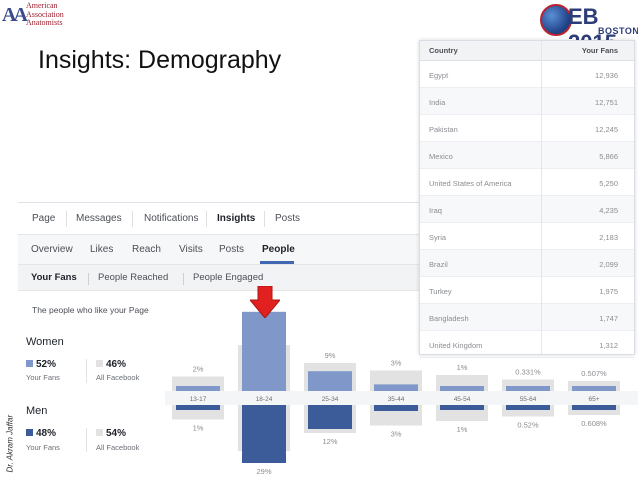  What do you see at coordinates (198, 369) in the screenshot?
I see `women-data-label: 2%` at bounding box center [198, 369].